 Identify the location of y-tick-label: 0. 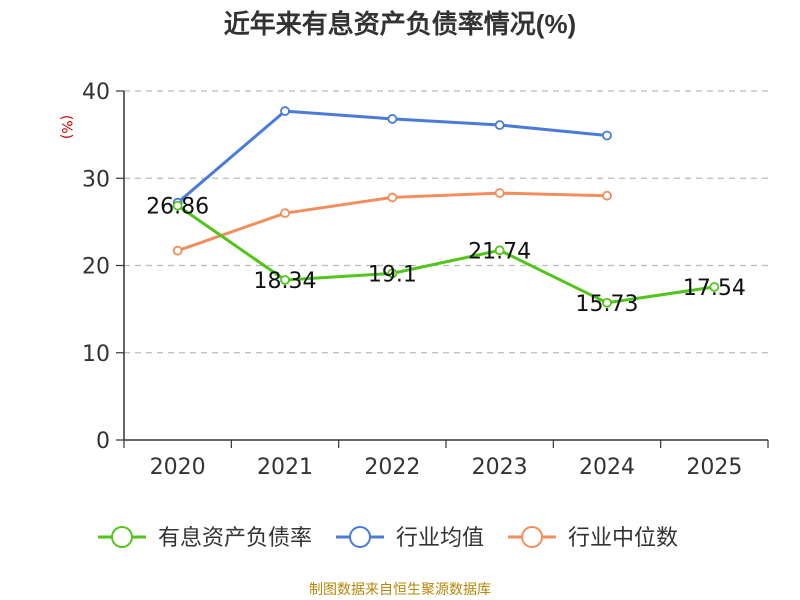
(103, 441).